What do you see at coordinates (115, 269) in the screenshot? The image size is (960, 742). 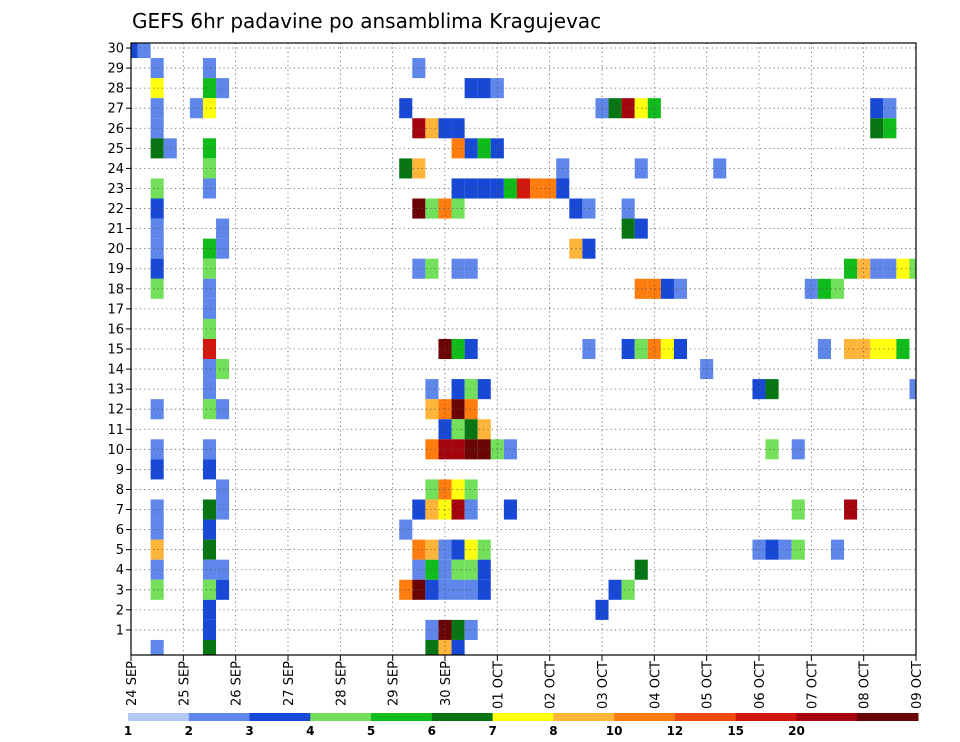 I see `y-tick-label: 19` at bounding box center [115, 269].